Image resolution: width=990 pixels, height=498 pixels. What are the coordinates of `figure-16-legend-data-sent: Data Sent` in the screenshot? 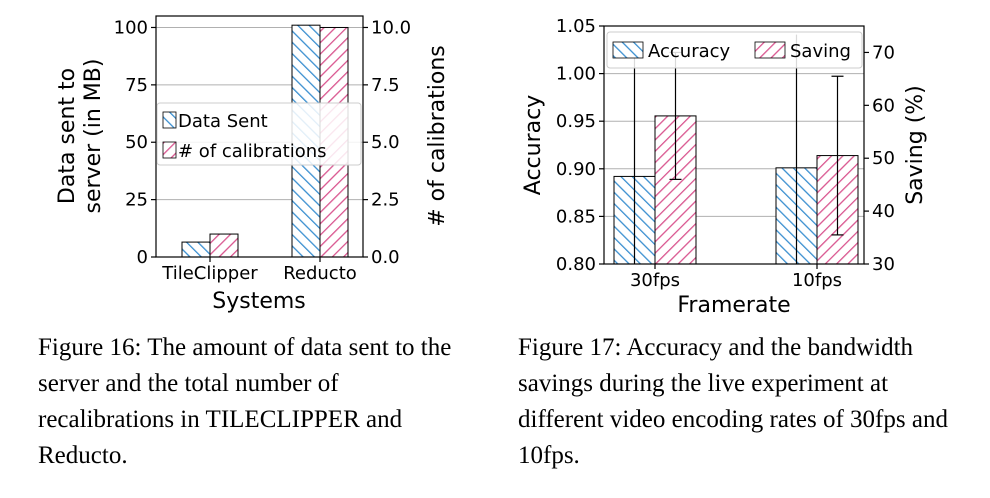 It's located at (223, 121).